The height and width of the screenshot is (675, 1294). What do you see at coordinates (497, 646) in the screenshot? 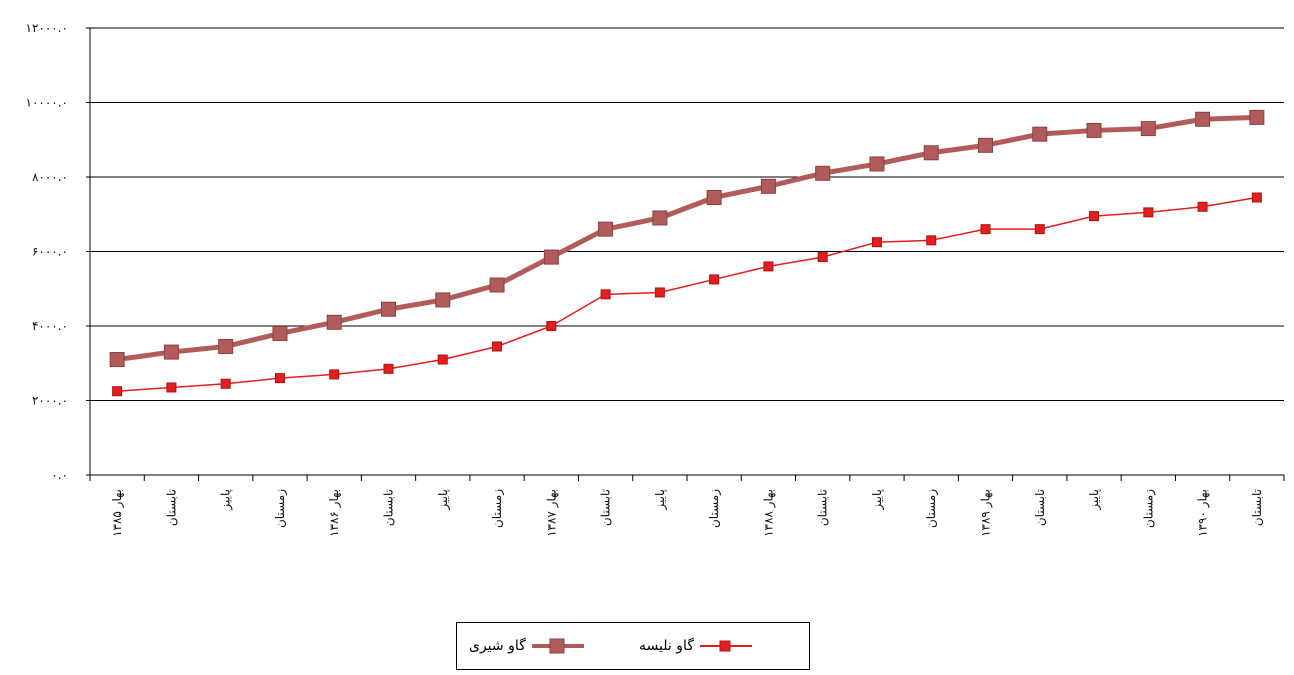
I see `legend-label-series-1: گاو شیری` at bounding box center [497, 646].